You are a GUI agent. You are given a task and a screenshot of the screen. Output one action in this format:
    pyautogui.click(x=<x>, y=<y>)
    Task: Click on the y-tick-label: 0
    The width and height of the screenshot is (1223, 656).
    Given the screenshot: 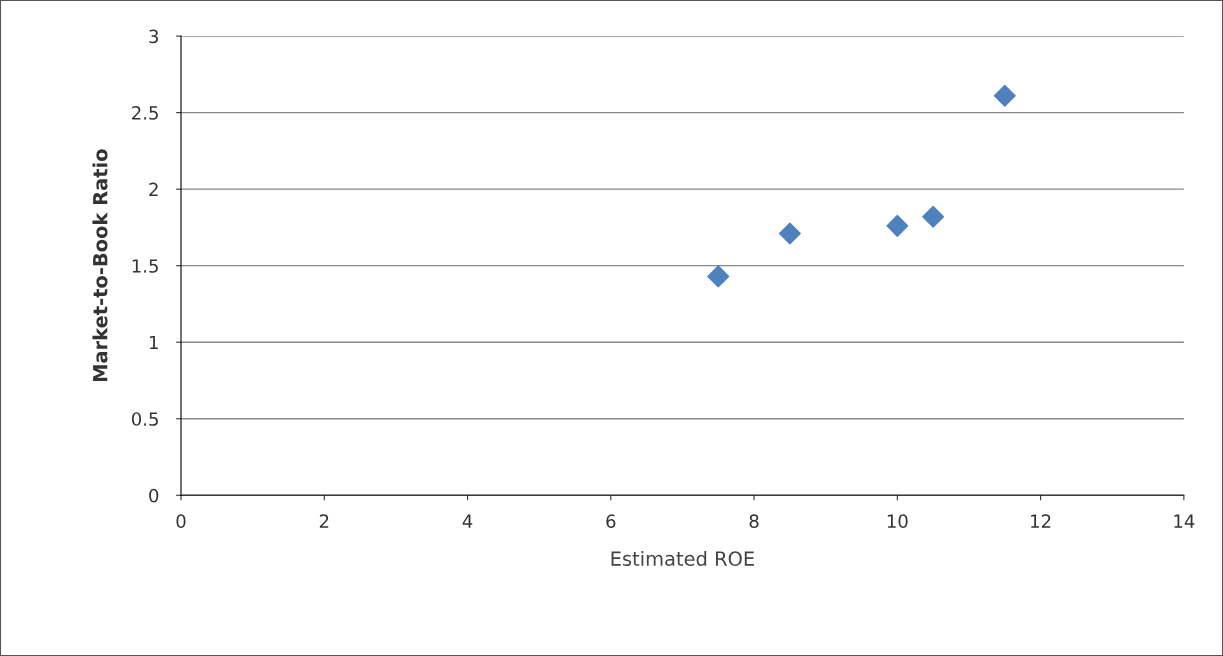 What is the action you would take?
    pyautogui.click(x=154, y=495)
    